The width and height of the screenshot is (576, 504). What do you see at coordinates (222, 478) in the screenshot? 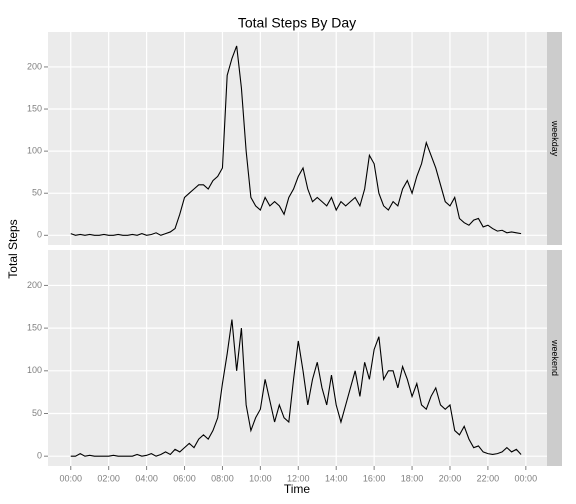
I see `x-tick-label: 08:00` at bounding box center [222, 478].